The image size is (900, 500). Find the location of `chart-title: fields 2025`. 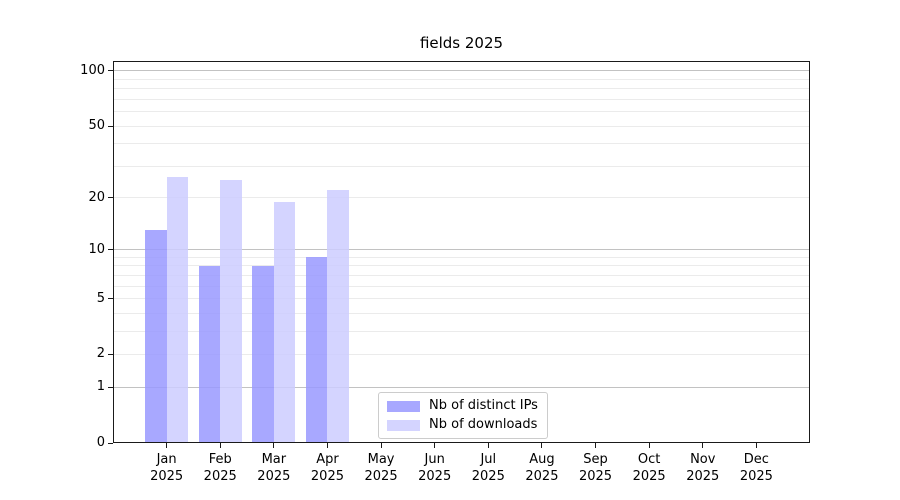

chart-title: fields 2025 is located at coordinates (461, 43).